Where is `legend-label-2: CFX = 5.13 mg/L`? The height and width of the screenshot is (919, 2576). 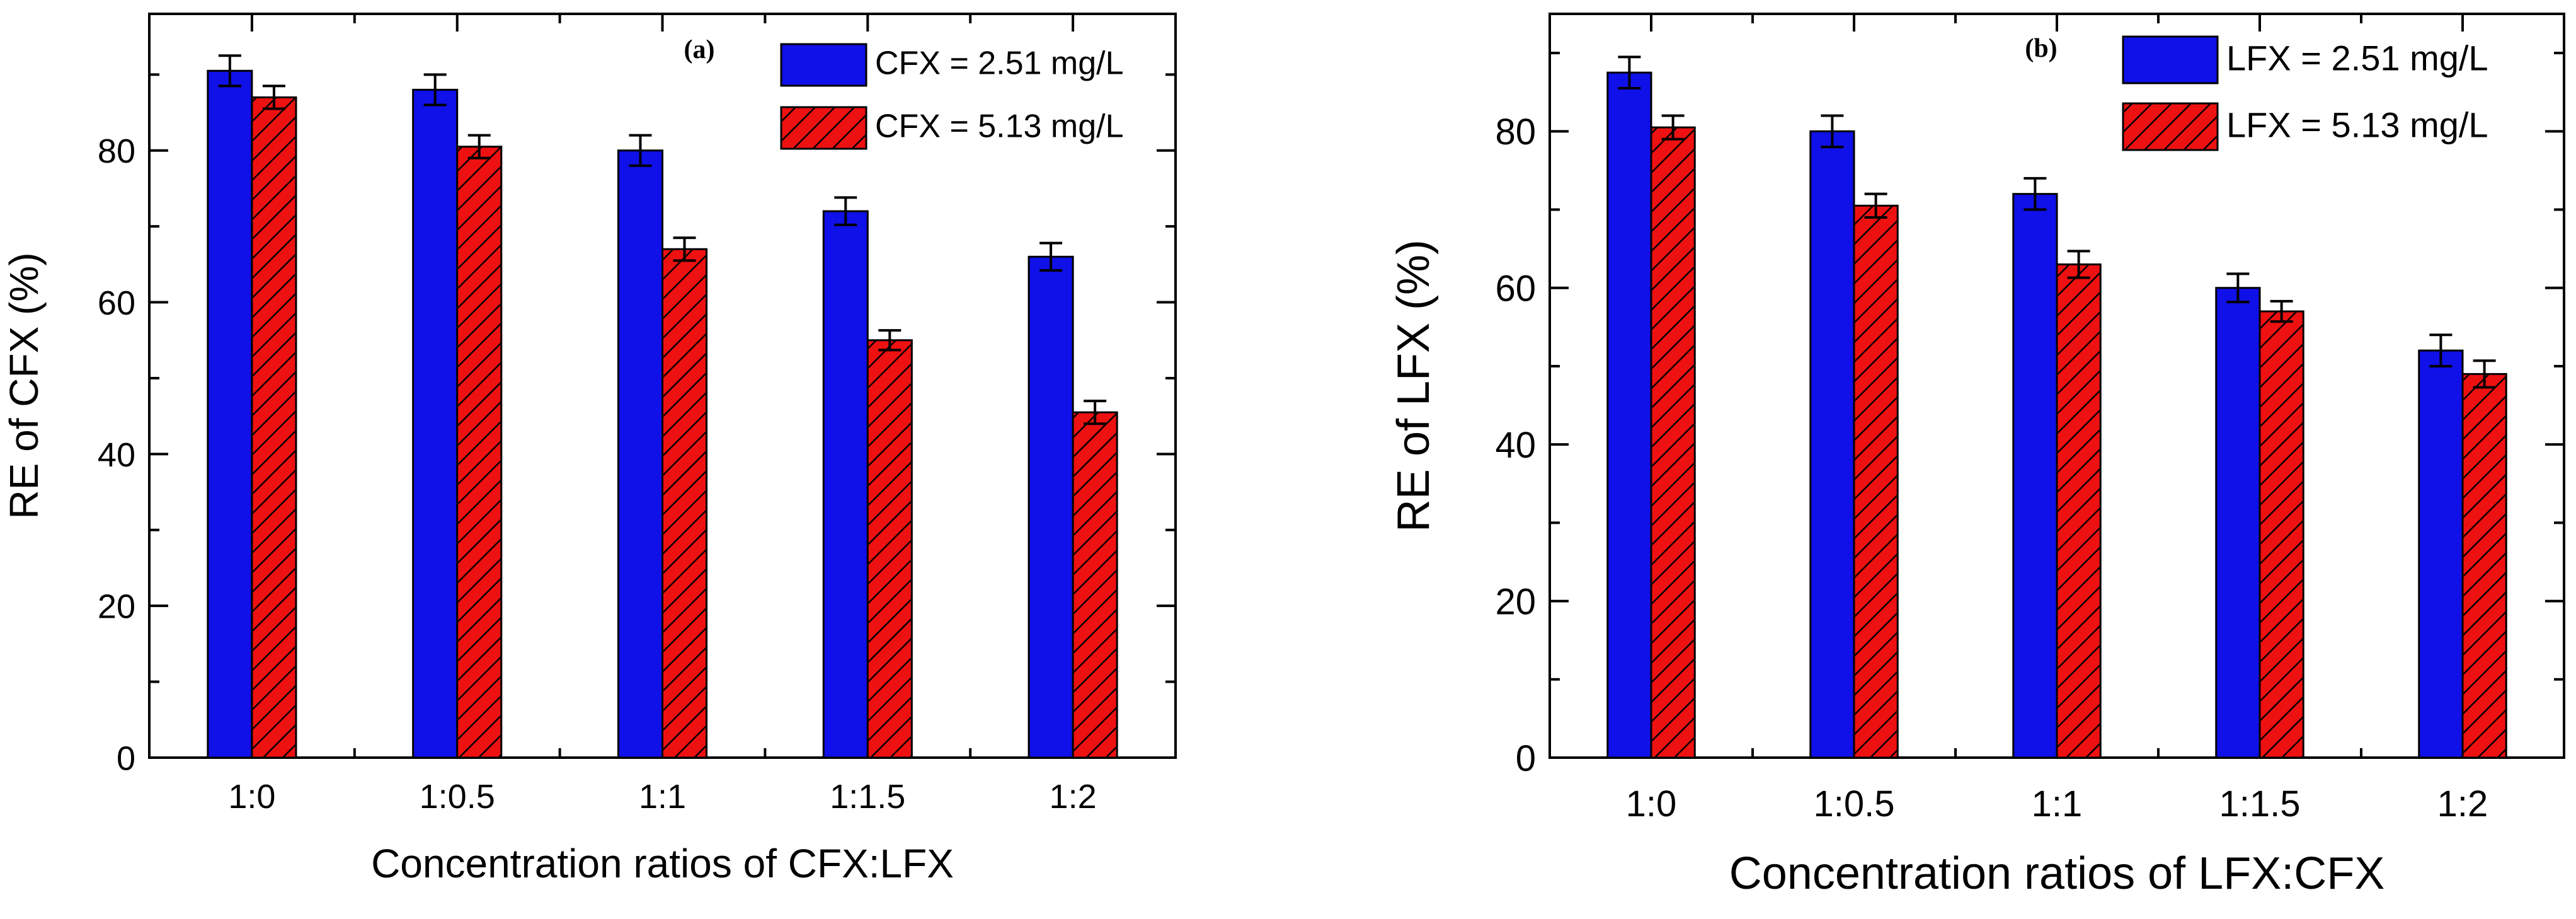 legend-label-2: CFX = 5.13 mg/L is located at coordinates (999, 126).